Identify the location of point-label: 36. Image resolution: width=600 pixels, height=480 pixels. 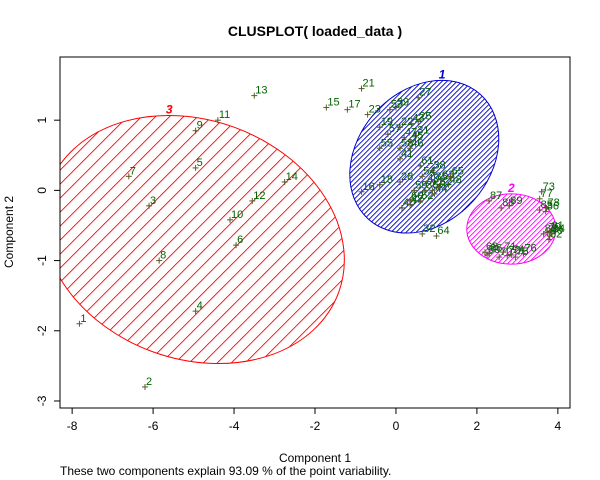
(432, 185).